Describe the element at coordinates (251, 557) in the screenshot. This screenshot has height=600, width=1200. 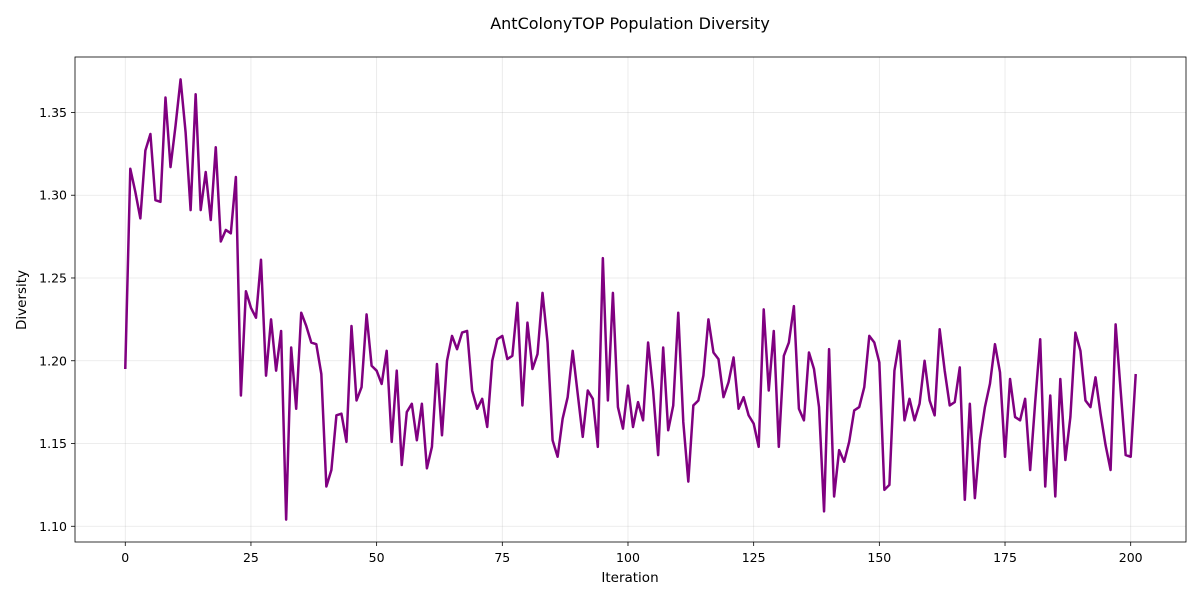
I see `x-tick-label: 25` at that location.